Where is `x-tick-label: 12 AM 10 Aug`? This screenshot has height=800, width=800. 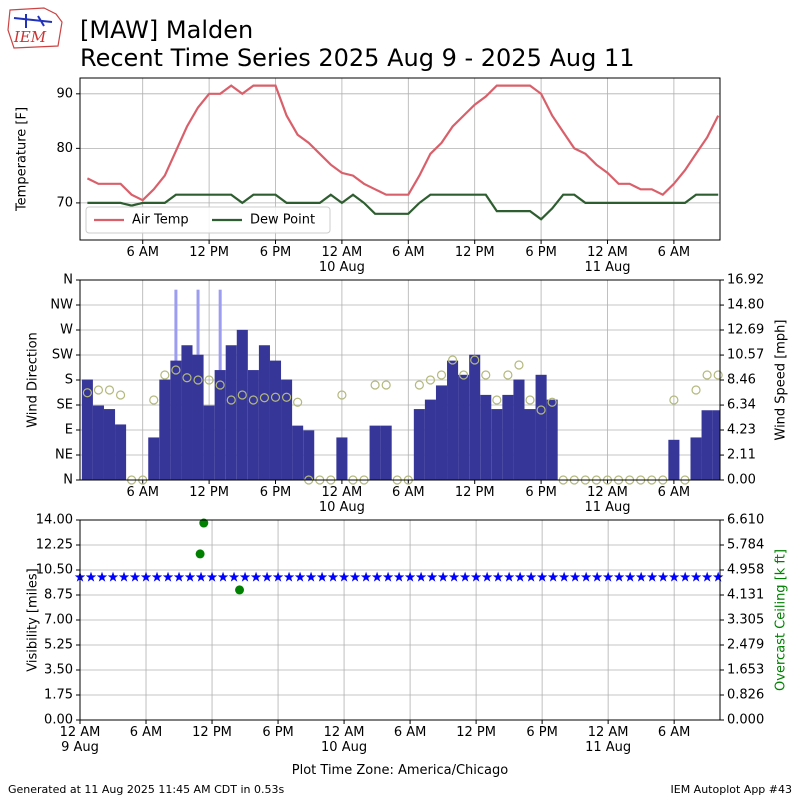 x-tick-label: 12 AM 10 Aug is located at coordinates (341, 260).